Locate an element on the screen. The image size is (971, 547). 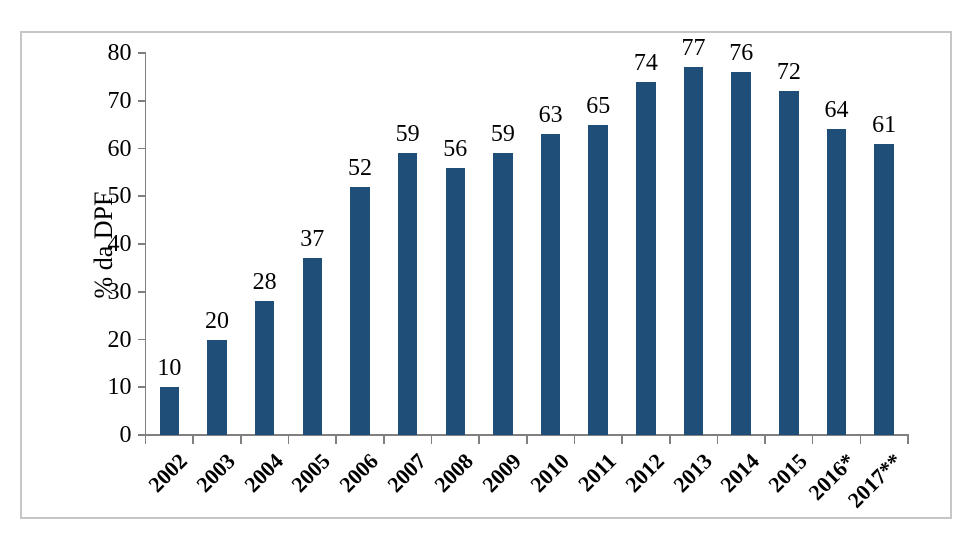
y-tick-label: 10 is located at coordinates (119, 387).